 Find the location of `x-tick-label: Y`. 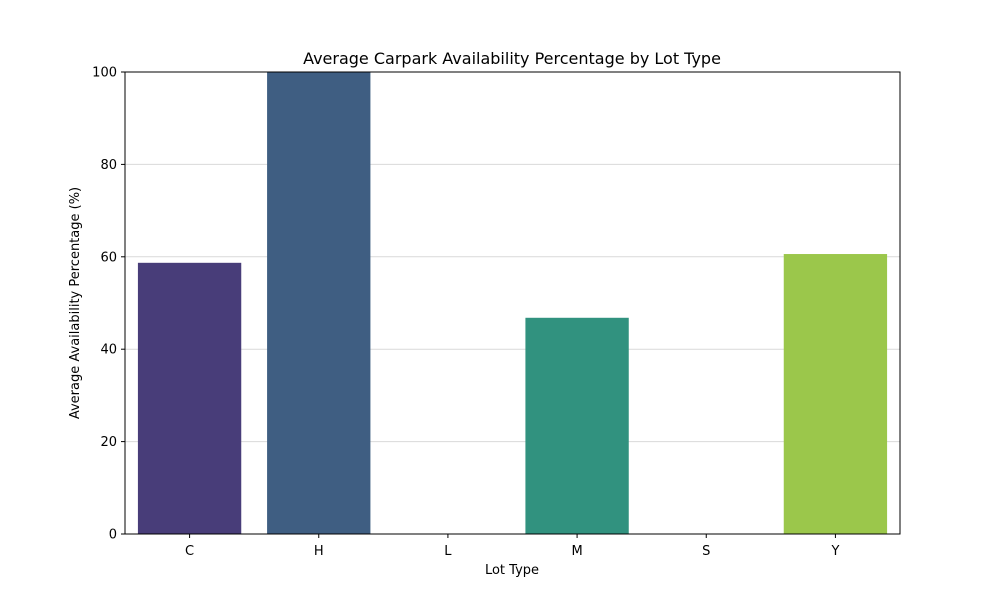

x-tick-label: Y is located at coordinates (834, 551).